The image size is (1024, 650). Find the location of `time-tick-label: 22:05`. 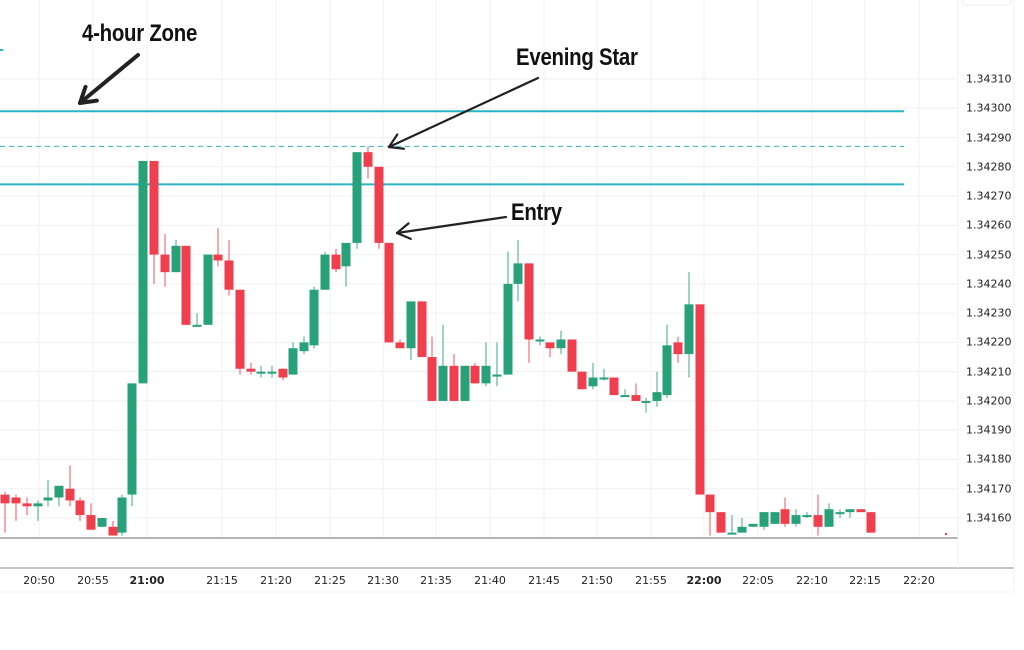

time-tick-label: 22:05 is located at coordinates (758, 580).